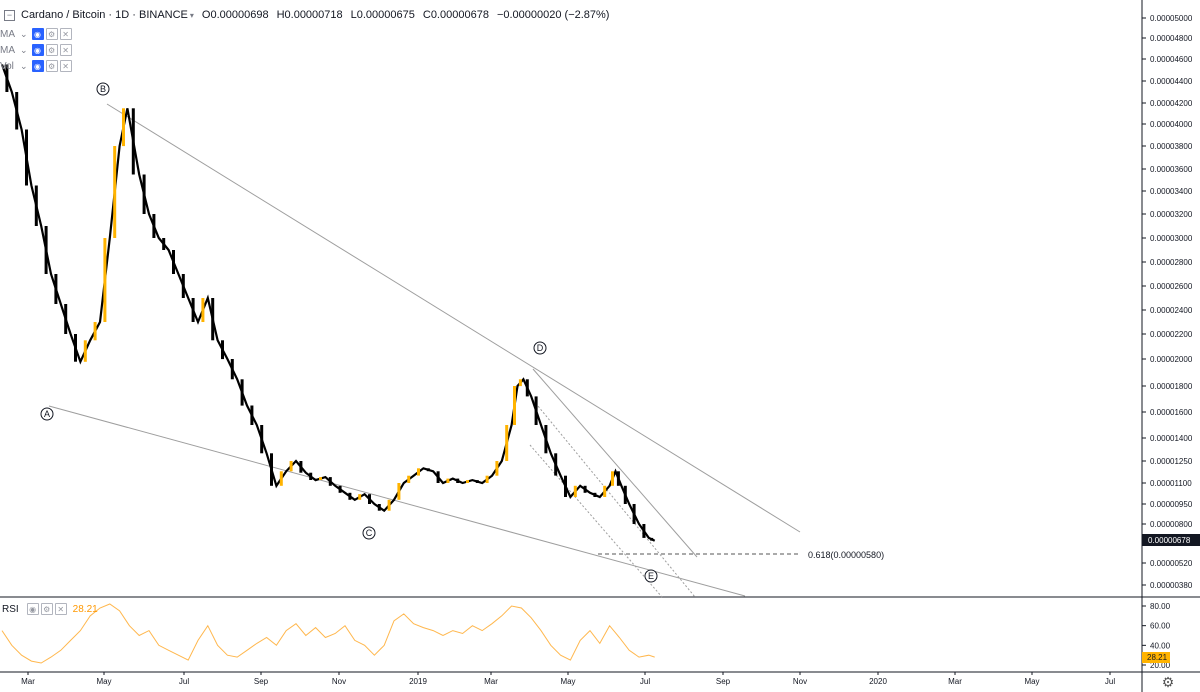  What do you see at coordinates (369, 533) in the screenshot?
I see `wave-label-c: C` at bounding box center [369, 533].